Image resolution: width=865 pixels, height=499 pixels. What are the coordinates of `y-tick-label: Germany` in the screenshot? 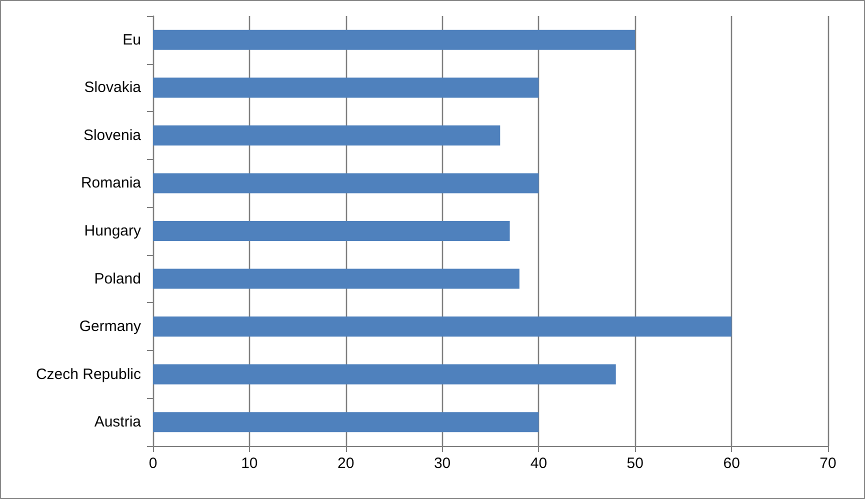 It's located at (110, 327).